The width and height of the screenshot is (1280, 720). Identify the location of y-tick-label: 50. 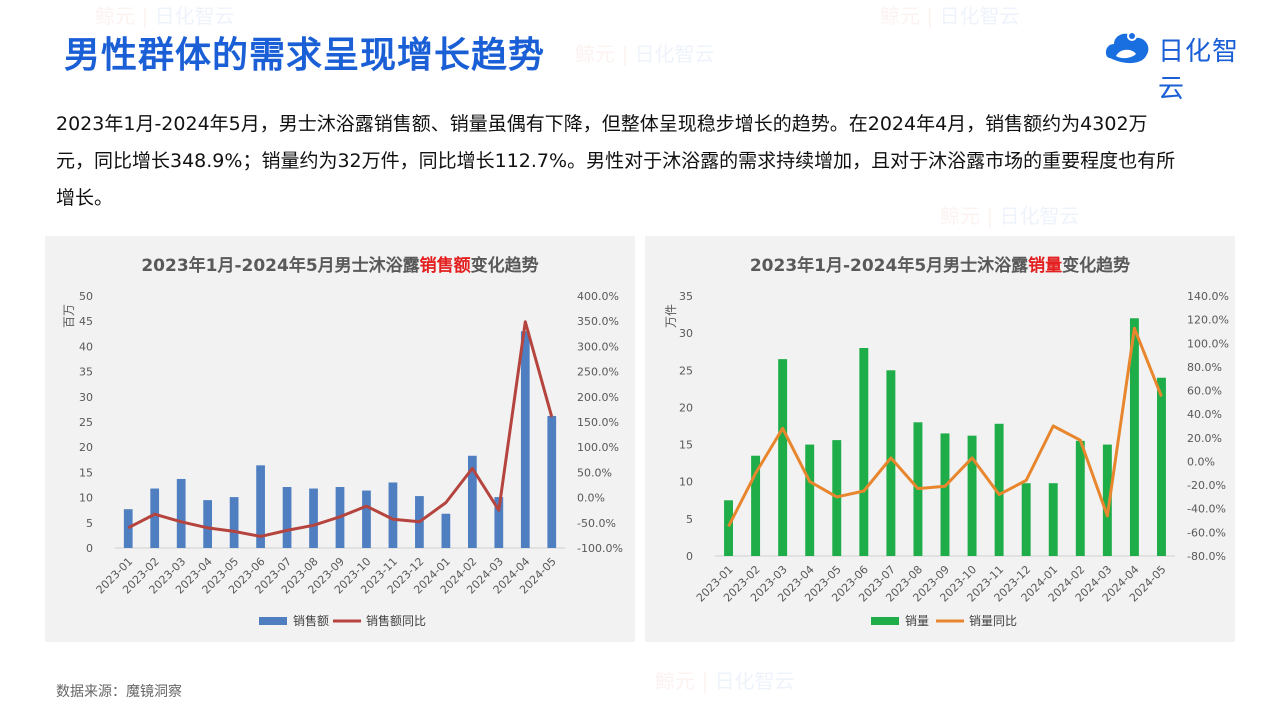
(86, 296).